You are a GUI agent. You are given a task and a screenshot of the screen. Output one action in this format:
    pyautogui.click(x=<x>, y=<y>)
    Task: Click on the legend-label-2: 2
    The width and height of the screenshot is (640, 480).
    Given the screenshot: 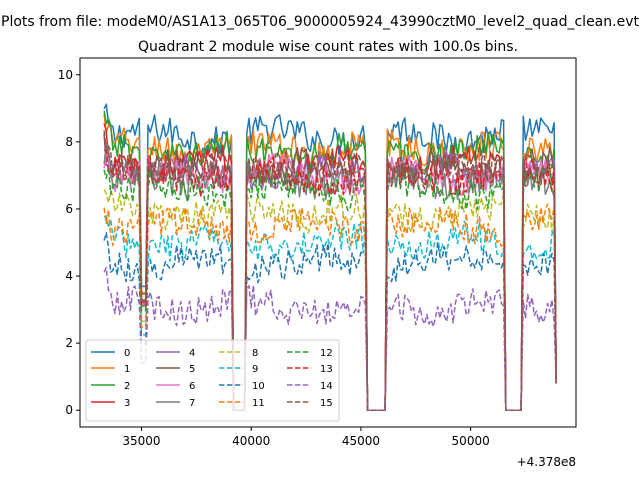 What is the action you would take?
    pyautogui.click(x=127, y=386)
    